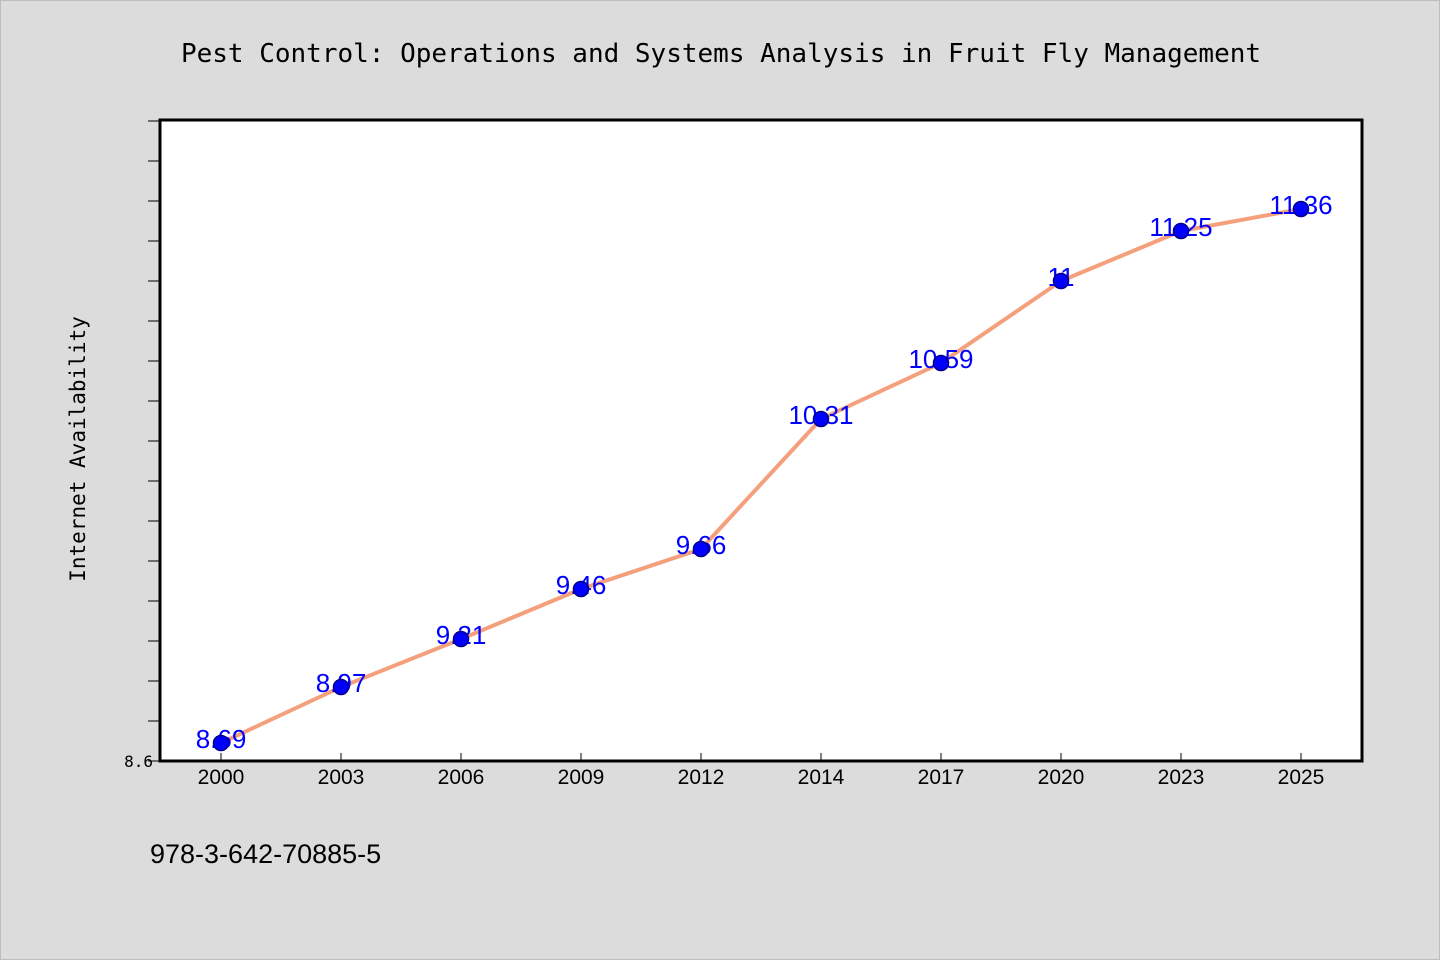 The height and width of the screenshot is (960, 1440). Describe the element at coordinates (941, 777) in the screenshot. I see `x-tick-label: 2017` at that location.